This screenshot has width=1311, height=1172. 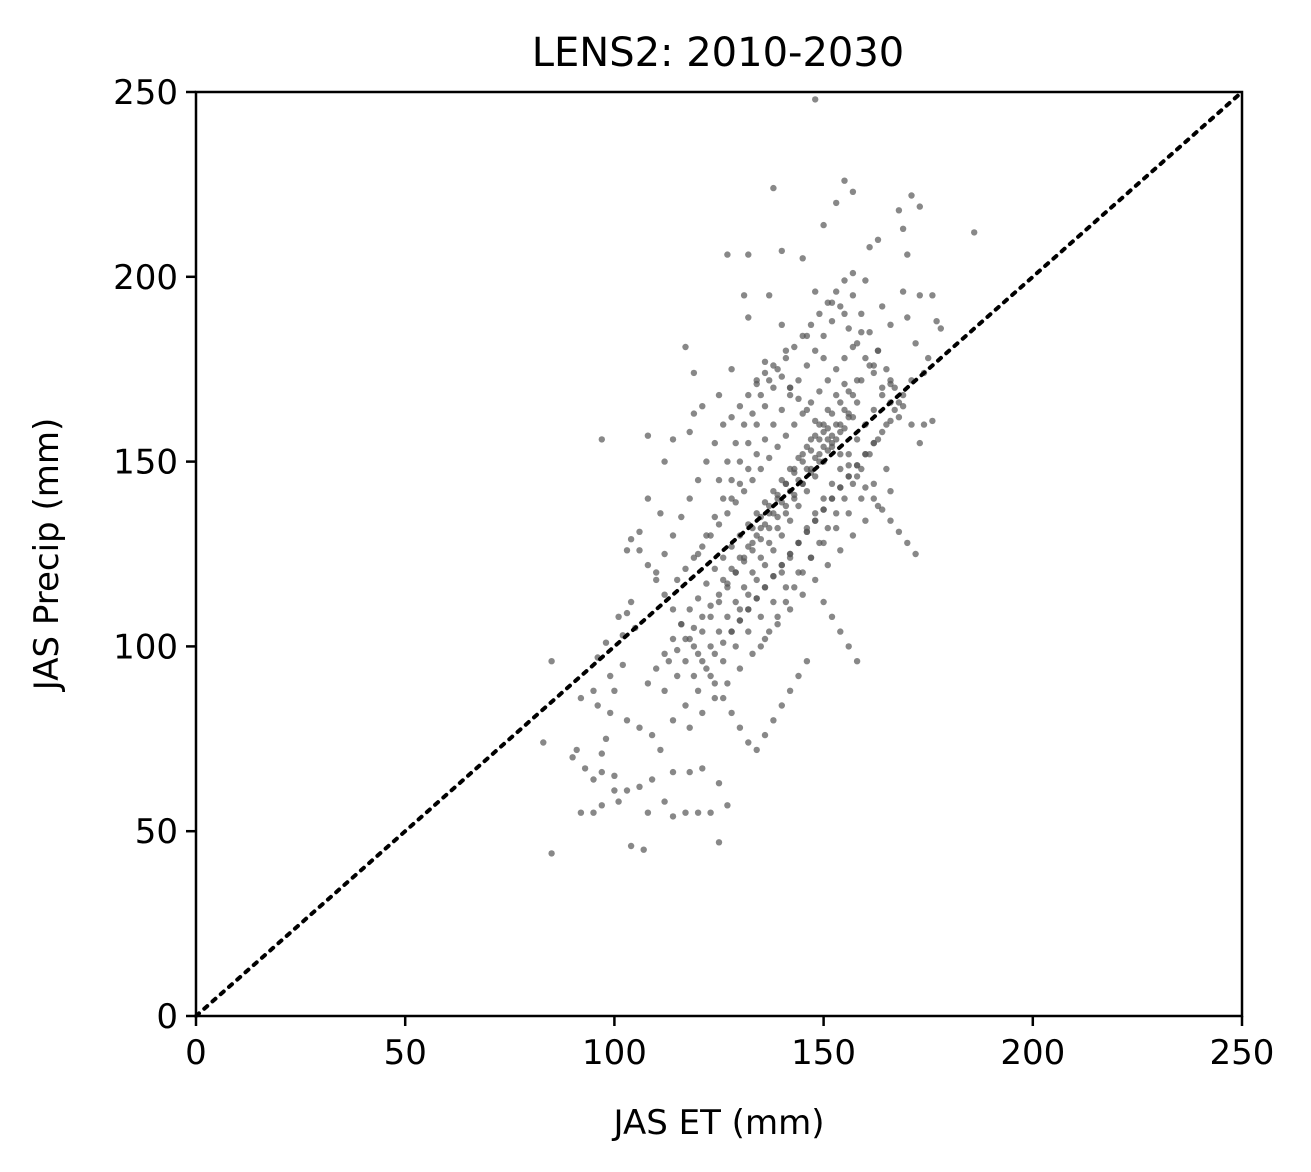 What do you see at coordinates (145, 647) in the screenshot?
I see `y-tick-label: 100` at bounding box center [145, 647].